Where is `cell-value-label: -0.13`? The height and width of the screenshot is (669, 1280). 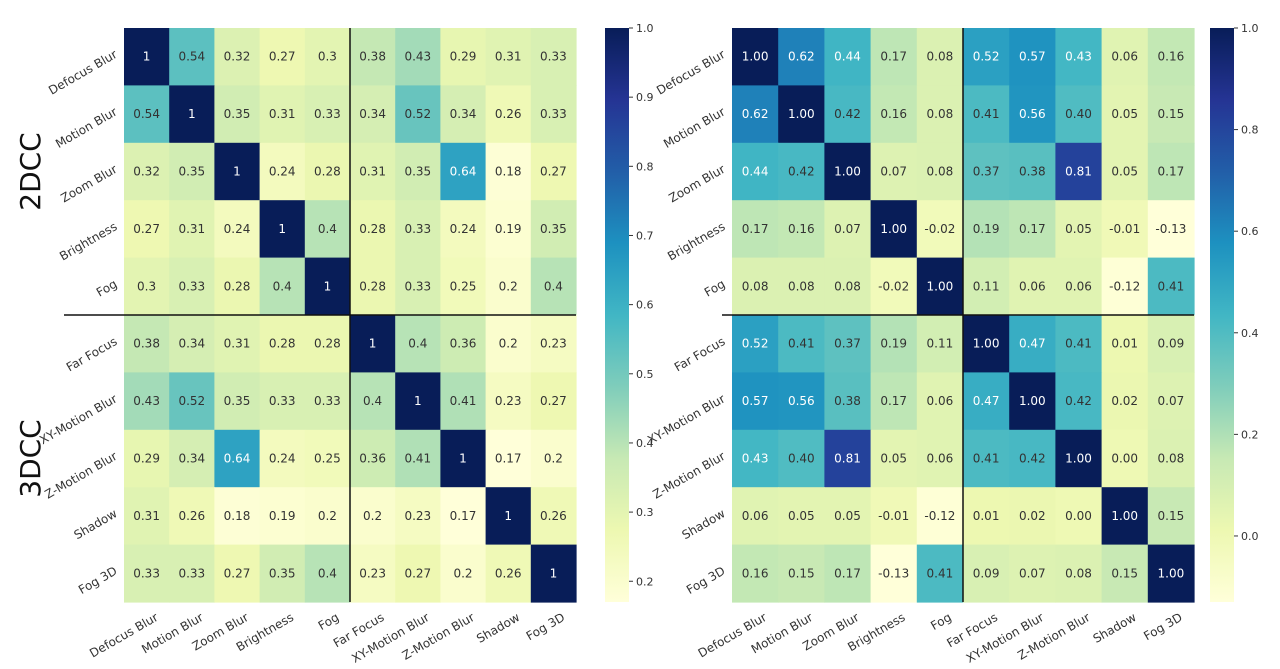 cell-value-label: -0.13 is located at coordinates (893, 573).